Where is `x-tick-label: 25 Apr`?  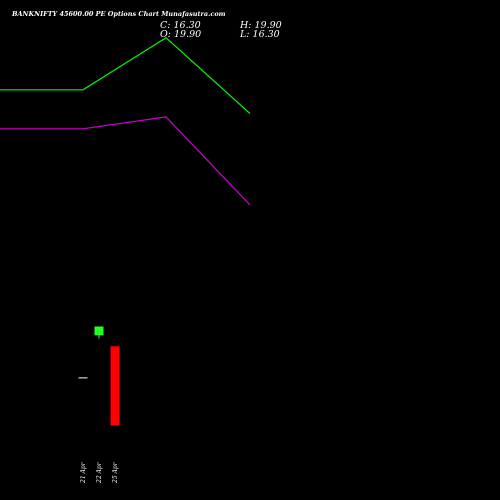
x-tick-label: 25 Apr is located at coordinates (115, 472).